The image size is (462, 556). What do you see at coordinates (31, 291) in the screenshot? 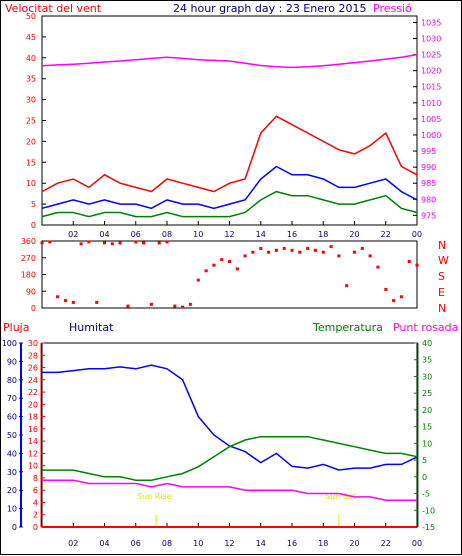
I see `direction-y-tick-label: 90` at bounding box center [31, 291].